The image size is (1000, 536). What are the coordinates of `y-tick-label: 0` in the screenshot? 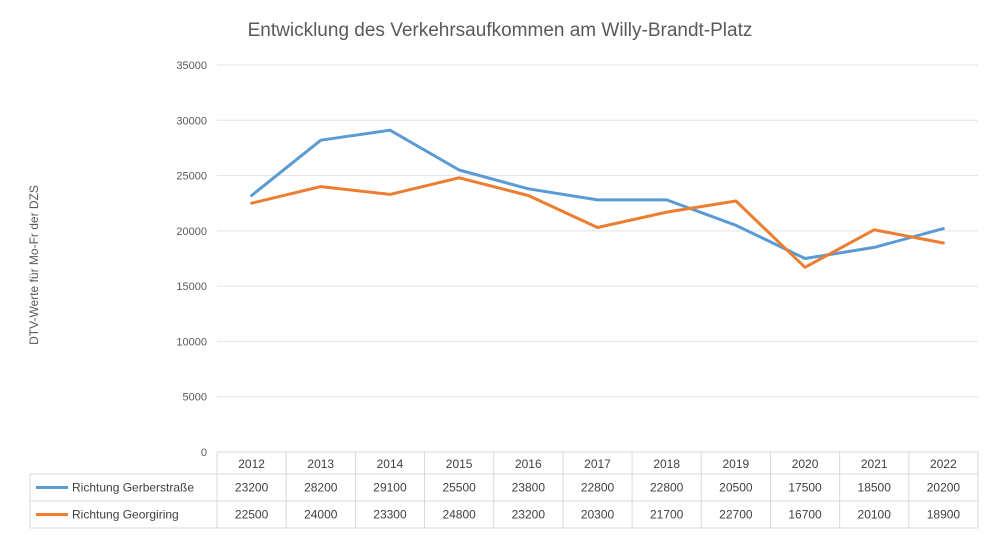 It's located at (204, 453).